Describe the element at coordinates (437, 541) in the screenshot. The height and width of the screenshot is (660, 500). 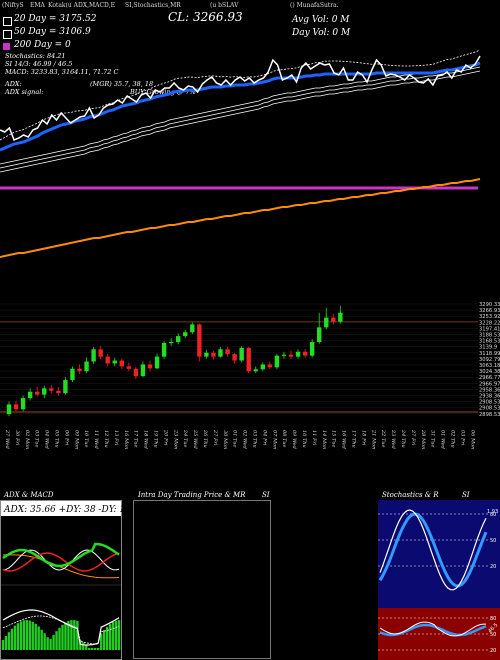
I see `stoch-grid: 80 50 20` at that location.